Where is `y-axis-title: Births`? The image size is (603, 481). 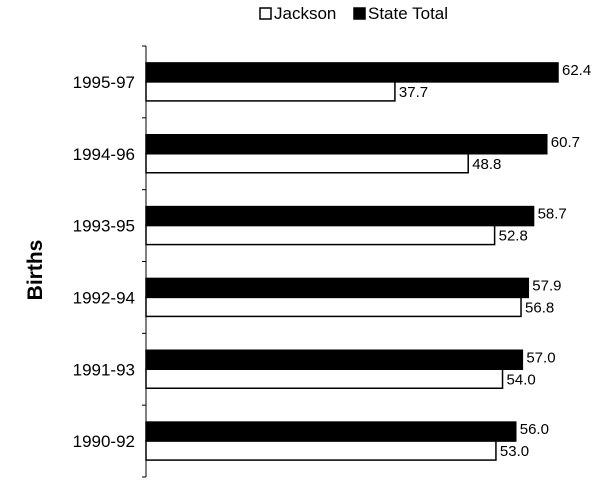
y-axis-title: Births is located at coordinates (35, 270).